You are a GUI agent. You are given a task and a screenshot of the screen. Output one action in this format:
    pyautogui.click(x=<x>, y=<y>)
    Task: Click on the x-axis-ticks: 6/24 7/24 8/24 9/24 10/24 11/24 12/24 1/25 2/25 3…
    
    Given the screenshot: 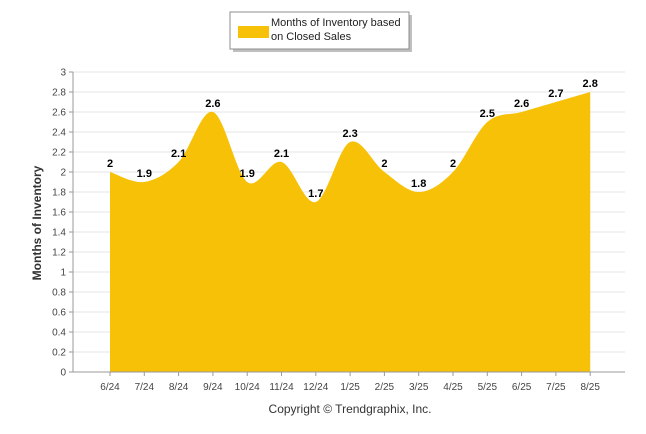 What is the action you would take?
    pyautogui.click(x=350, y=382)
    